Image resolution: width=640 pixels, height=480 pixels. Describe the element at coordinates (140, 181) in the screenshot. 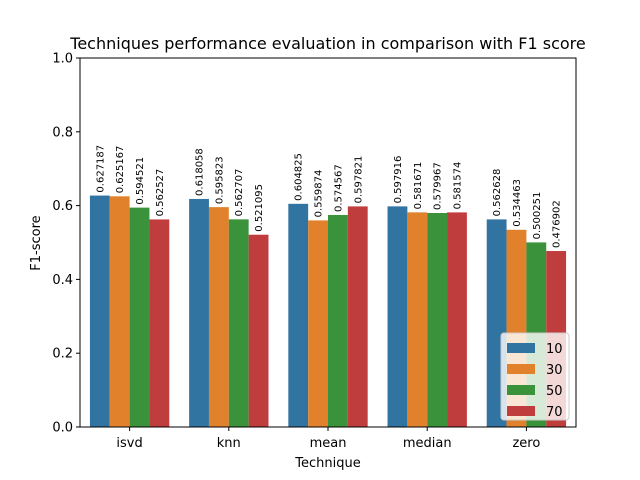

I see `value-label-isvd-50: 0.594521` at that location.